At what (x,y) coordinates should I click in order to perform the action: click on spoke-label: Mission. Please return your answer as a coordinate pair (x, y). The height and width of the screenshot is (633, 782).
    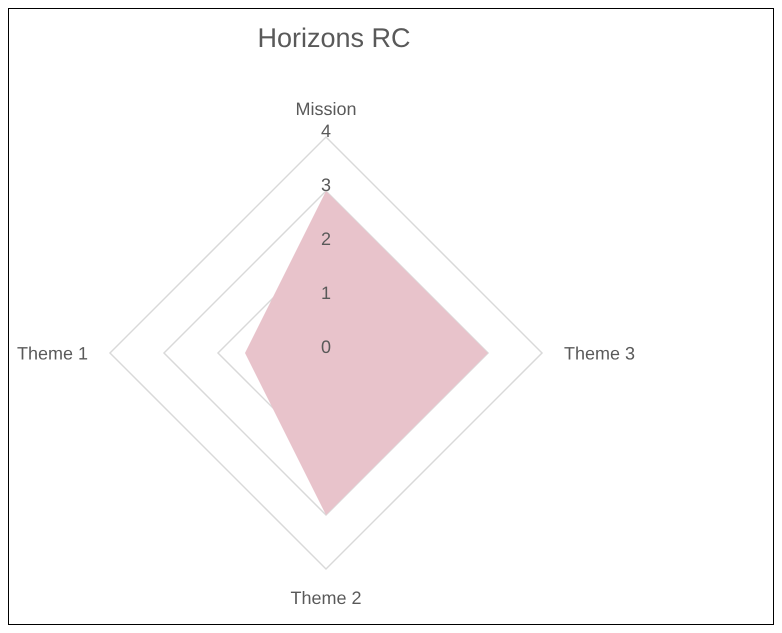
    Looking at the image, I should click on (326, 109).